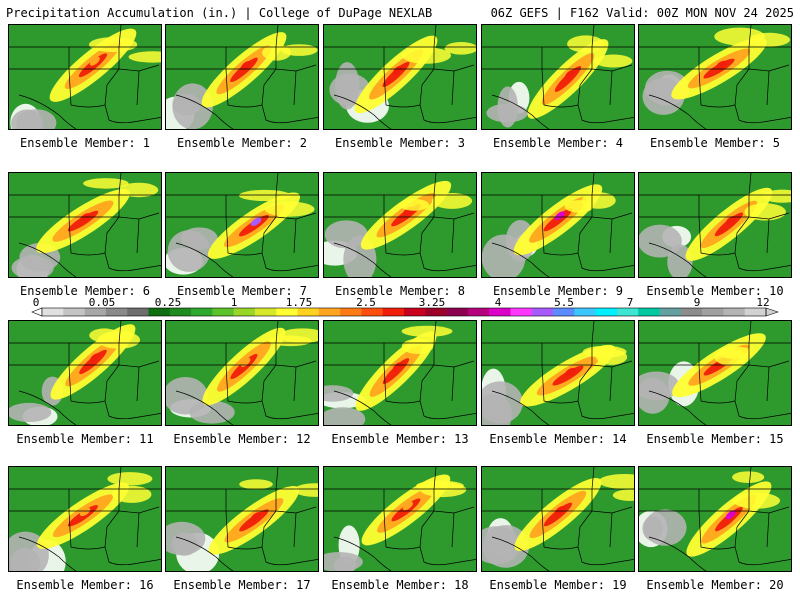  I want to click on member-label: Ensemble Member: 9, so click(558, 291).